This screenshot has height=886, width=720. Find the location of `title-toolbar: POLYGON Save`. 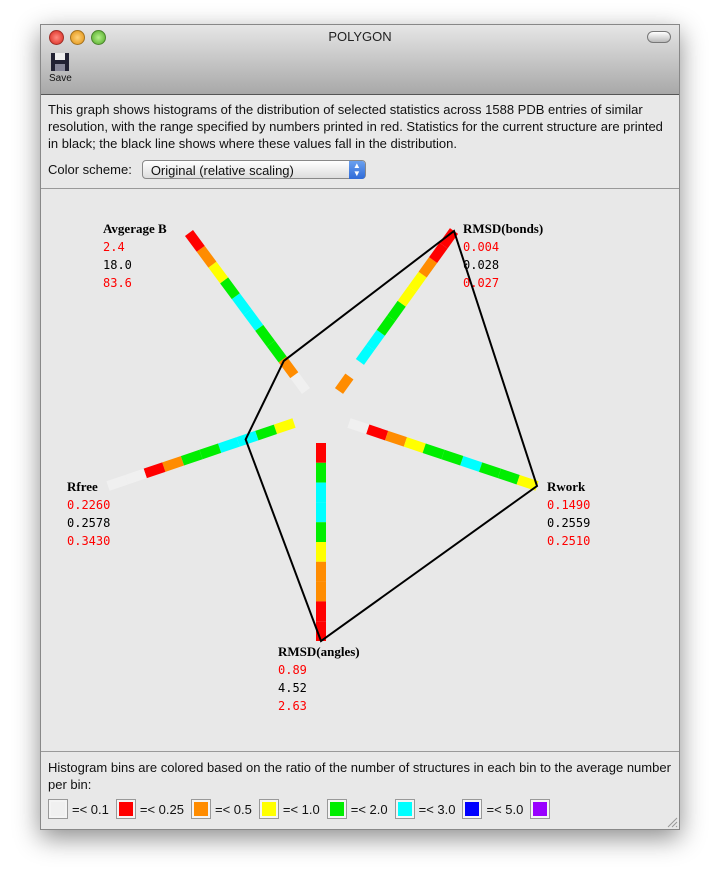

title-toolbar: POLYGON Save is located at coordinates (360, 60).